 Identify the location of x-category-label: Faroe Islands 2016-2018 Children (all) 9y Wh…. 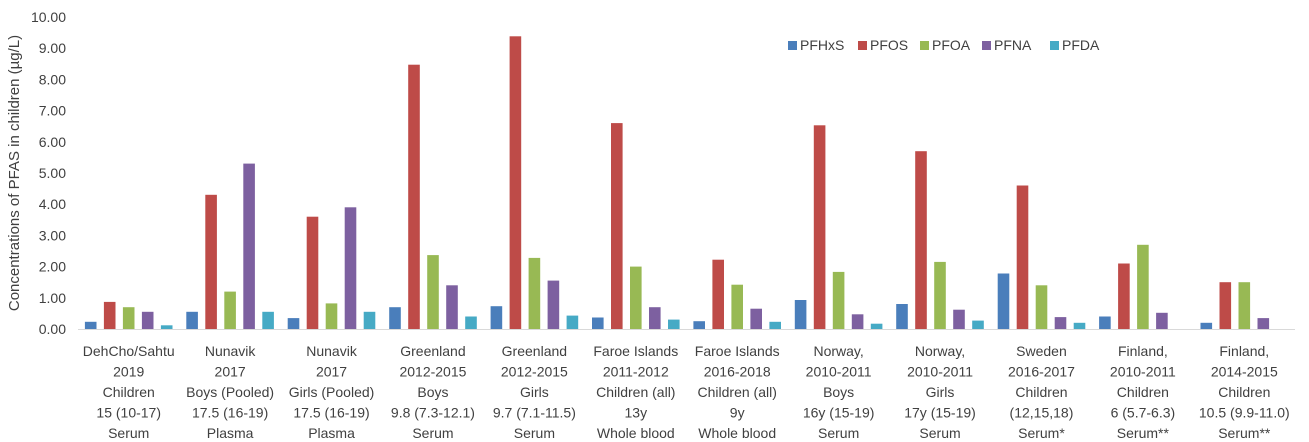
(737, 392).